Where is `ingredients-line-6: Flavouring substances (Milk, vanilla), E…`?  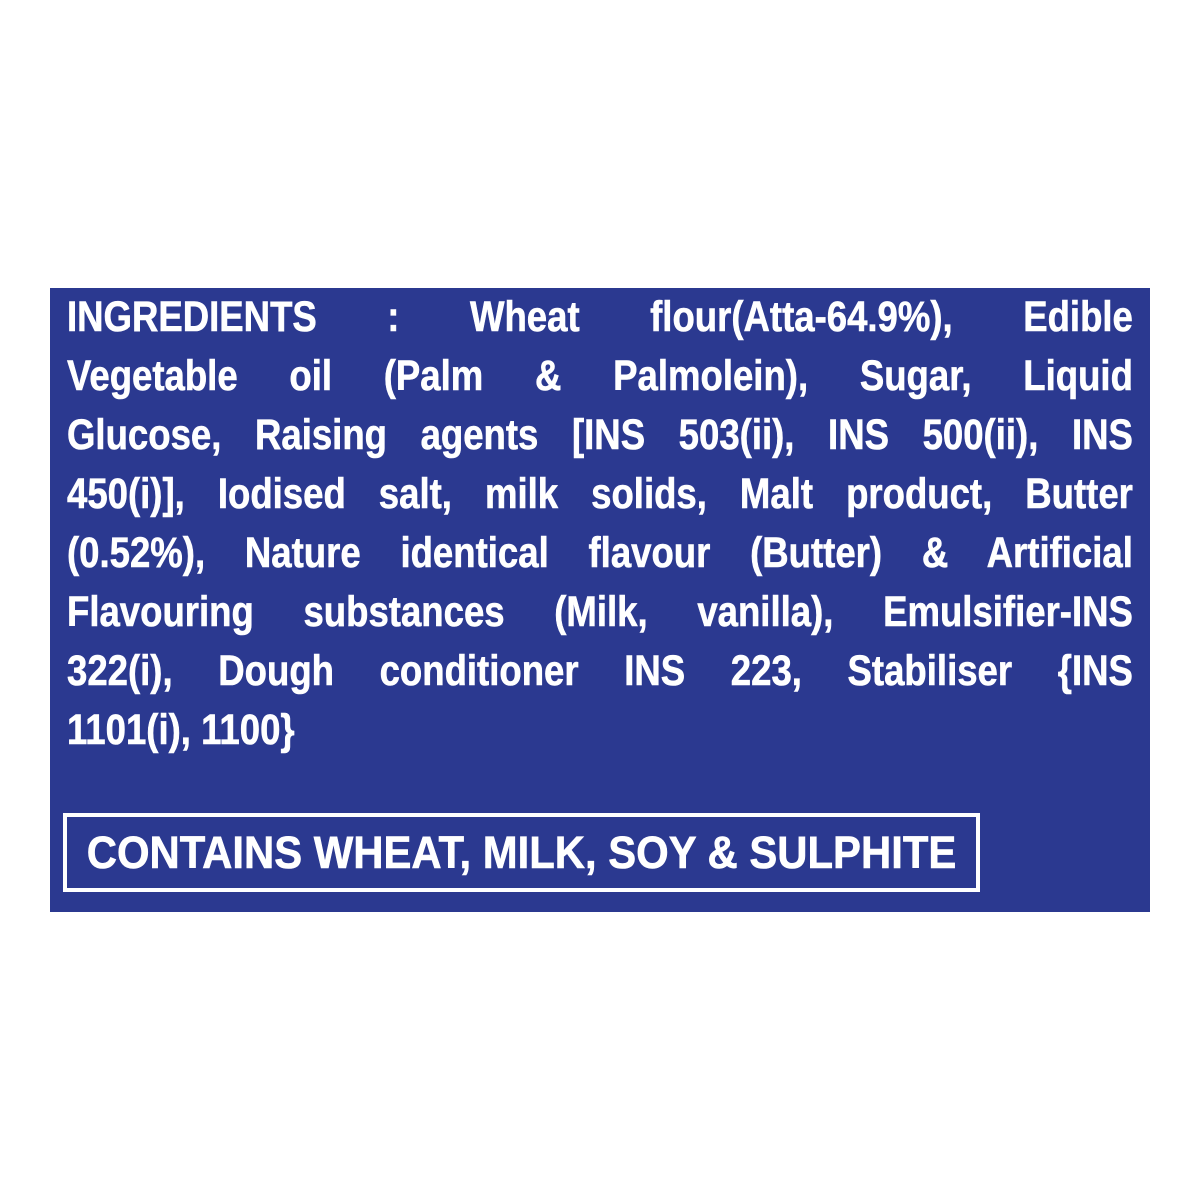
ingredients-line-6: Flavouring substances (Milk, vanilla), E… is located at coordinates (600, 612).